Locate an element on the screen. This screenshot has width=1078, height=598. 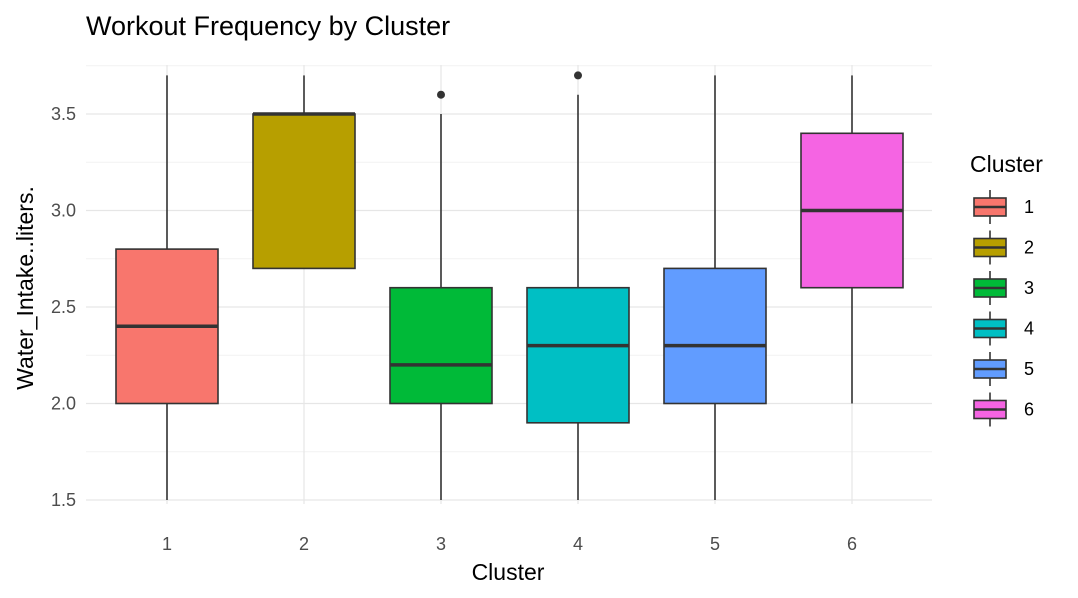
y-tick-label: 3.0 is located at coordinates (63, 211).